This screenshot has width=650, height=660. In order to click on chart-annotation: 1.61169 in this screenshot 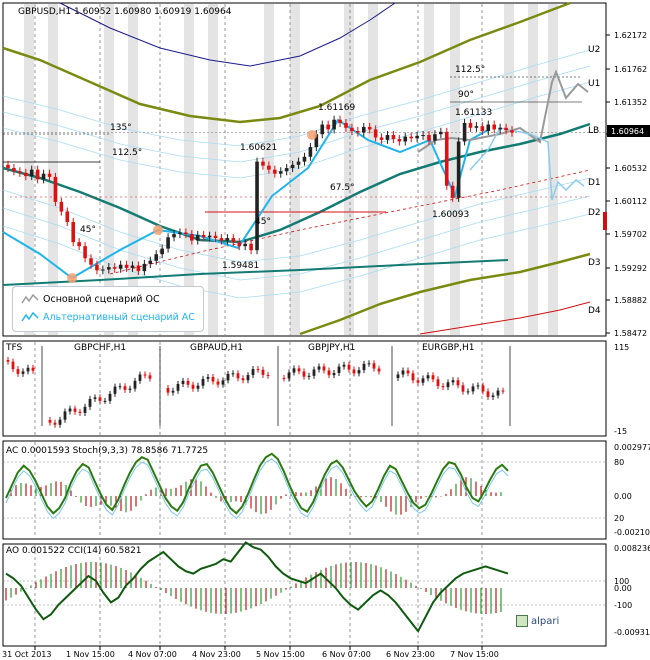, I will do `click(336, 108)`.